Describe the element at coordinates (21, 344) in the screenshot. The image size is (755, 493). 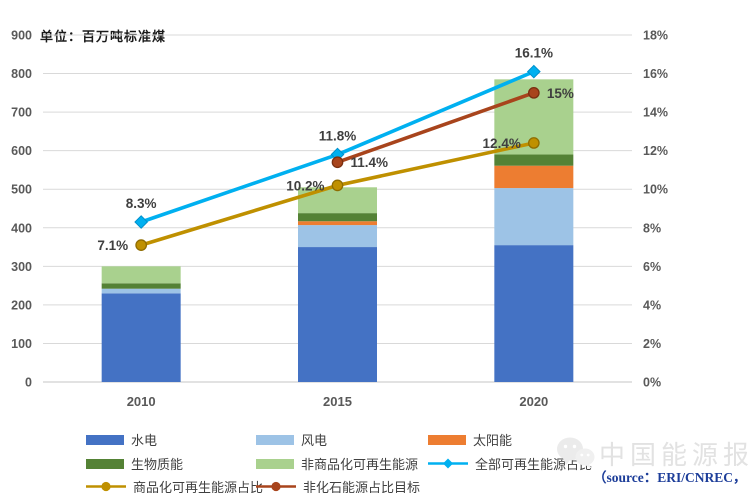
I see `left-axis-tick-label: 100` at that location.